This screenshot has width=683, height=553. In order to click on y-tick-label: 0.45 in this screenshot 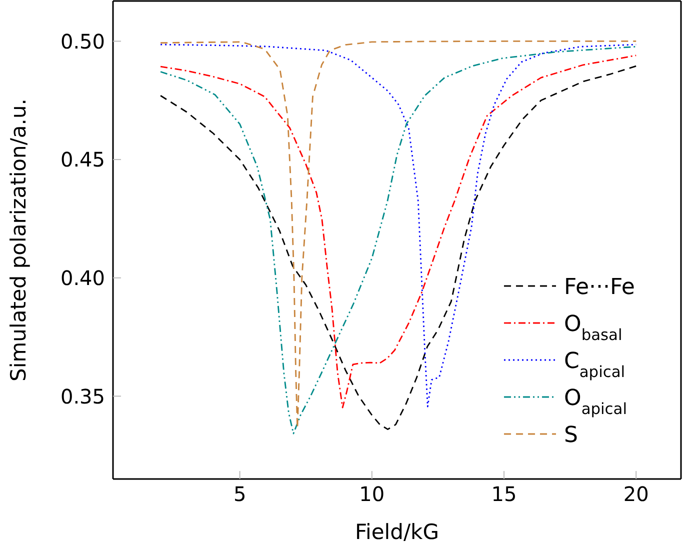, I will do `click(82, 160)`.